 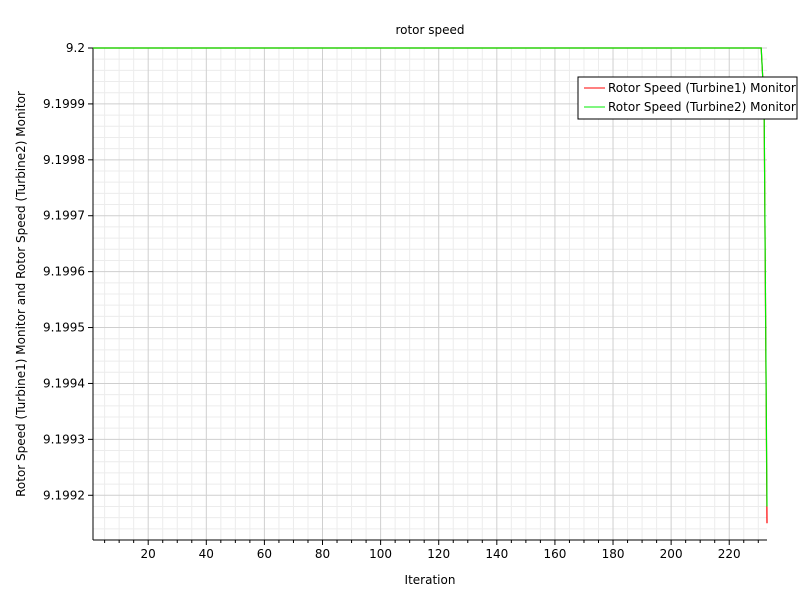 I want to click on x-axis-label: Iteration, so click(x=430, y=580).